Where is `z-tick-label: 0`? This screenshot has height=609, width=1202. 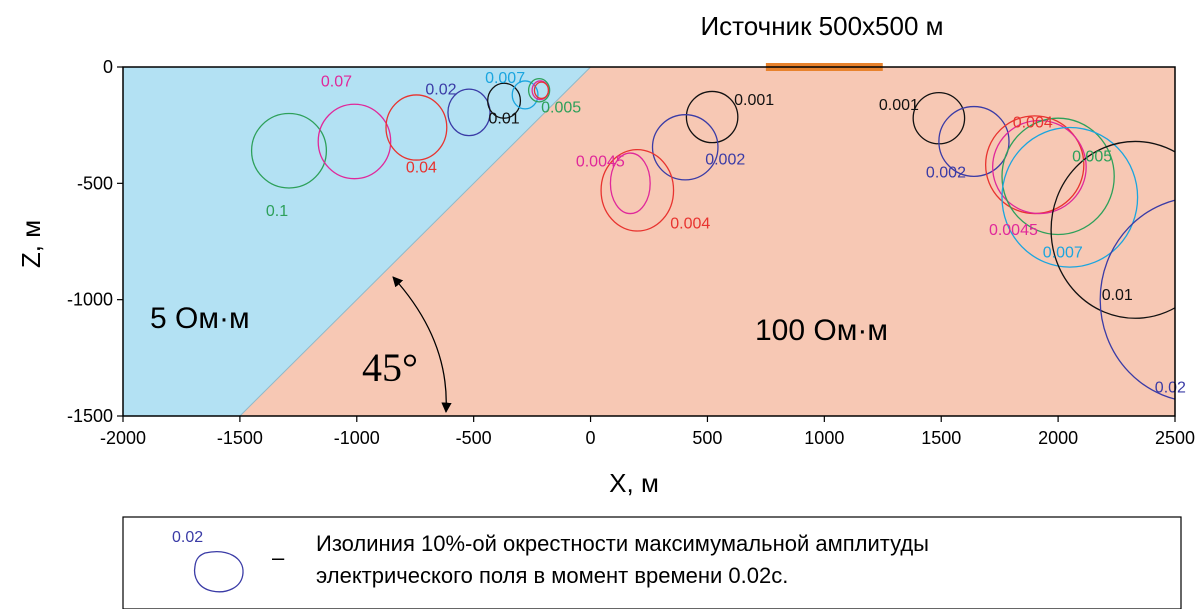
z-tick-label: 0 is located at coordinates (108, 67).